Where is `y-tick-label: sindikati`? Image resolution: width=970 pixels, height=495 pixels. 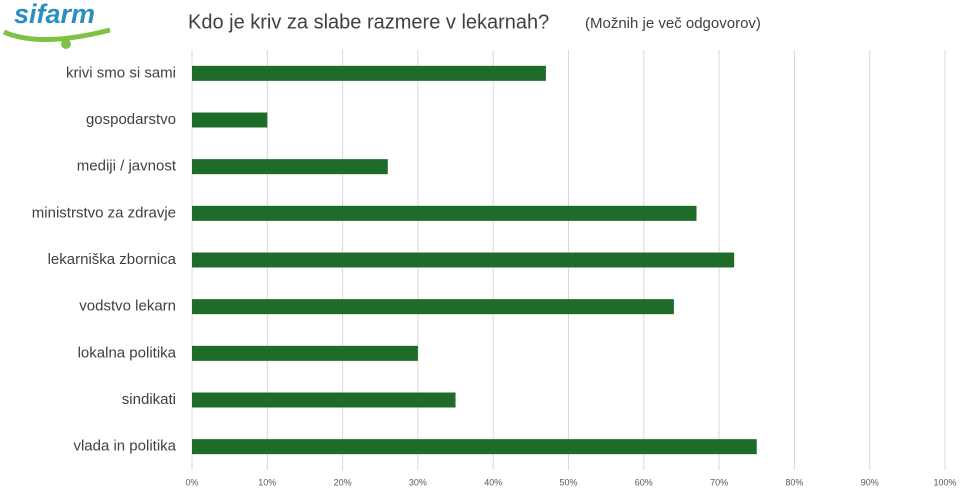 y-tick-label: sindikati is located at coordinates (149, 399).